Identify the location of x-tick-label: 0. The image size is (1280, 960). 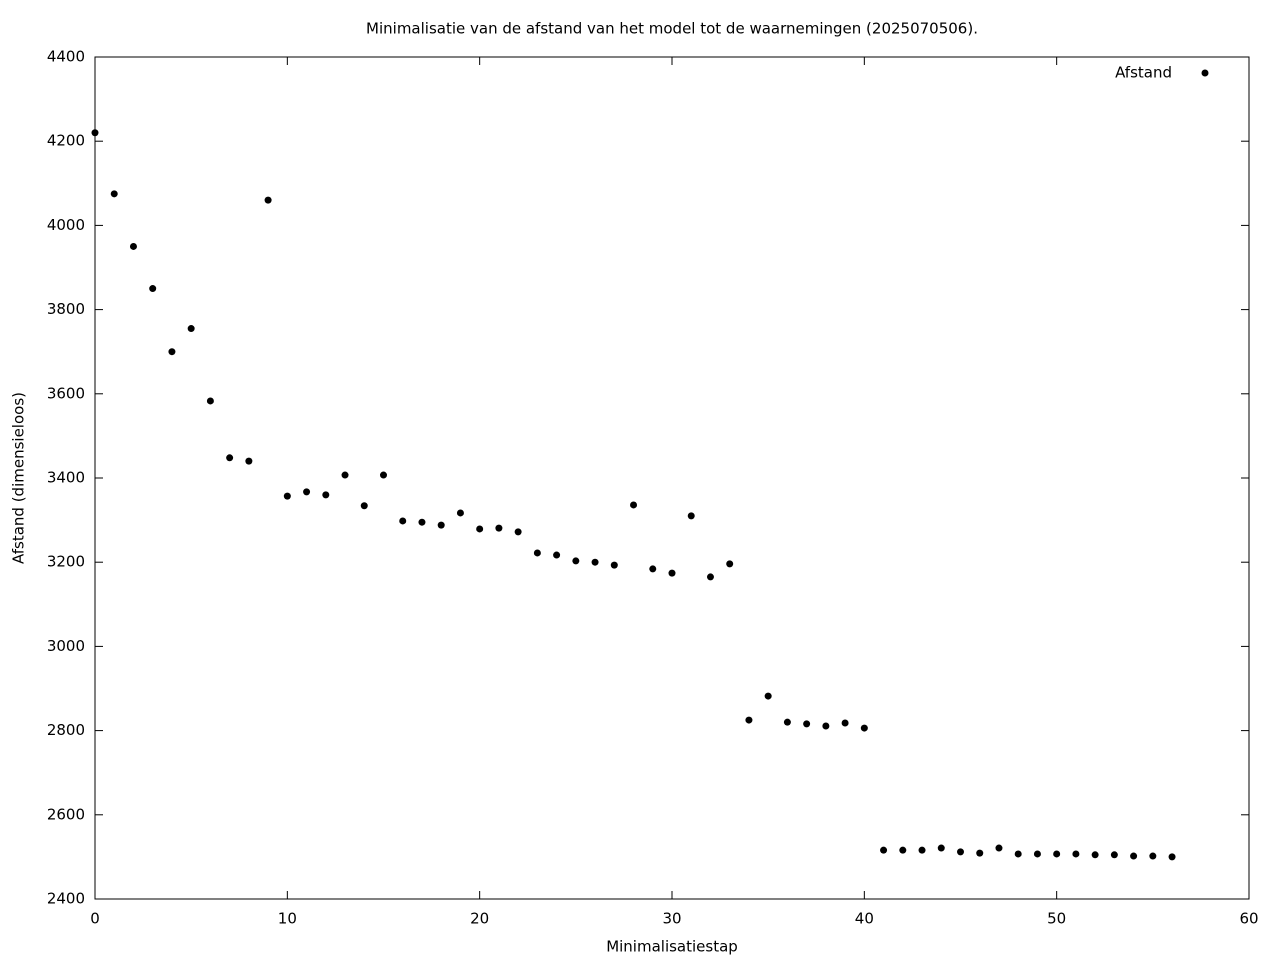
(95, 919).